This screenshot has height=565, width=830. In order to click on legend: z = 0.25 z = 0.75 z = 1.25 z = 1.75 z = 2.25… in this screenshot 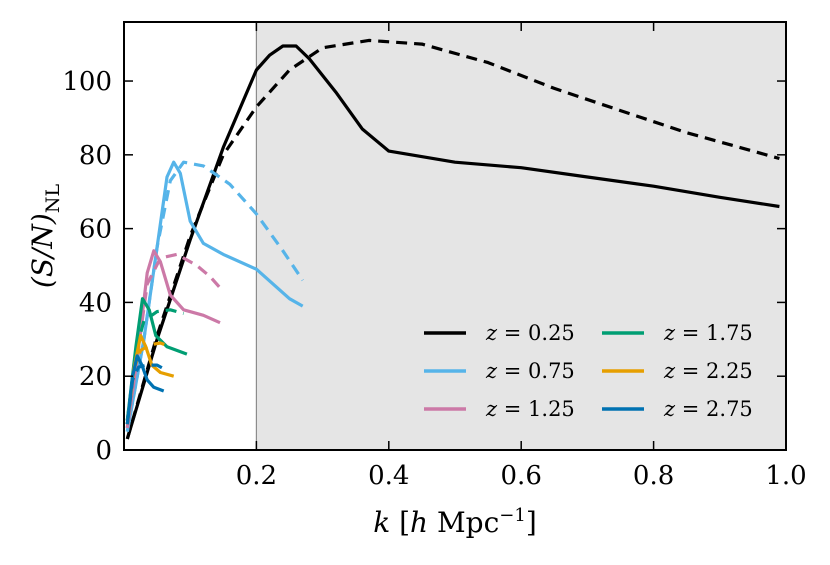, I will do `click(588, 371)`.